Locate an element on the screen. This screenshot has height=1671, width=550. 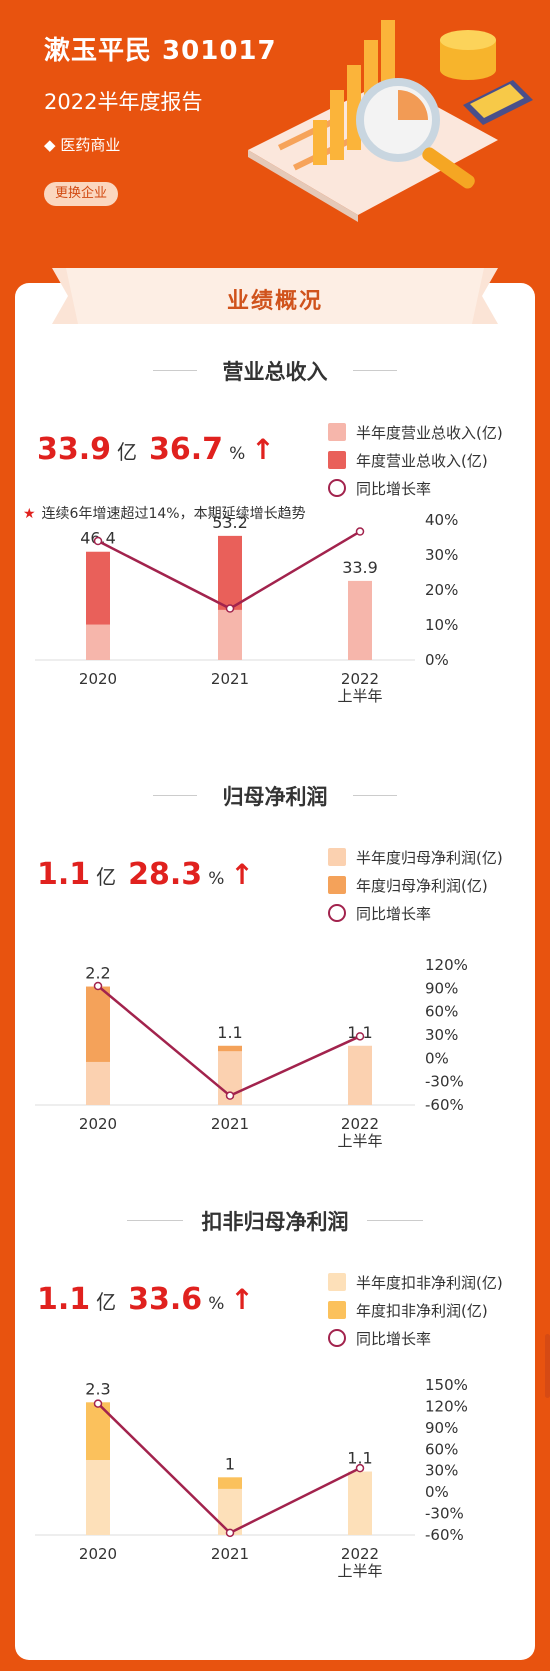
section-note: ★ 连续6年增速超过14%，本期延续增长趋势 is located at coordinates (164, 514).